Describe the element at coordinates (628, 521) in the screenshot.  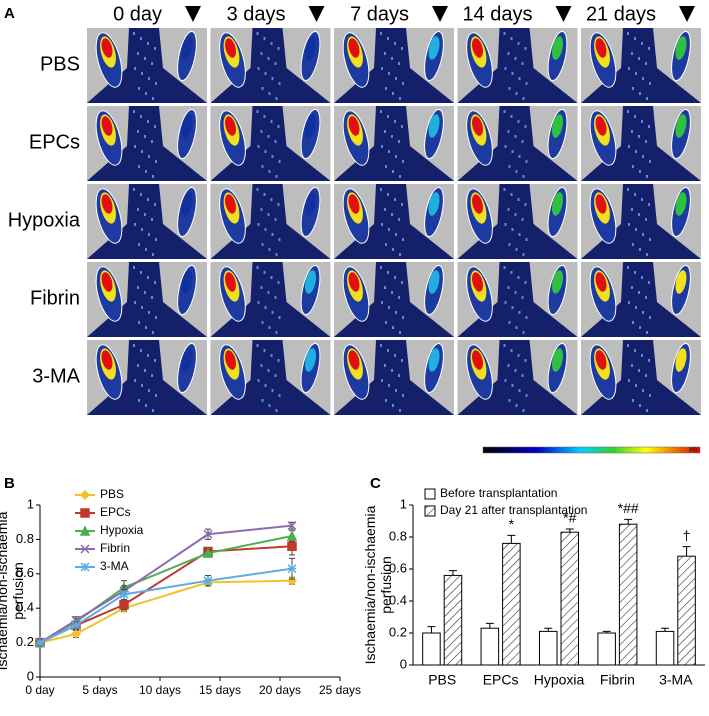
I see `error-bar` at that location.